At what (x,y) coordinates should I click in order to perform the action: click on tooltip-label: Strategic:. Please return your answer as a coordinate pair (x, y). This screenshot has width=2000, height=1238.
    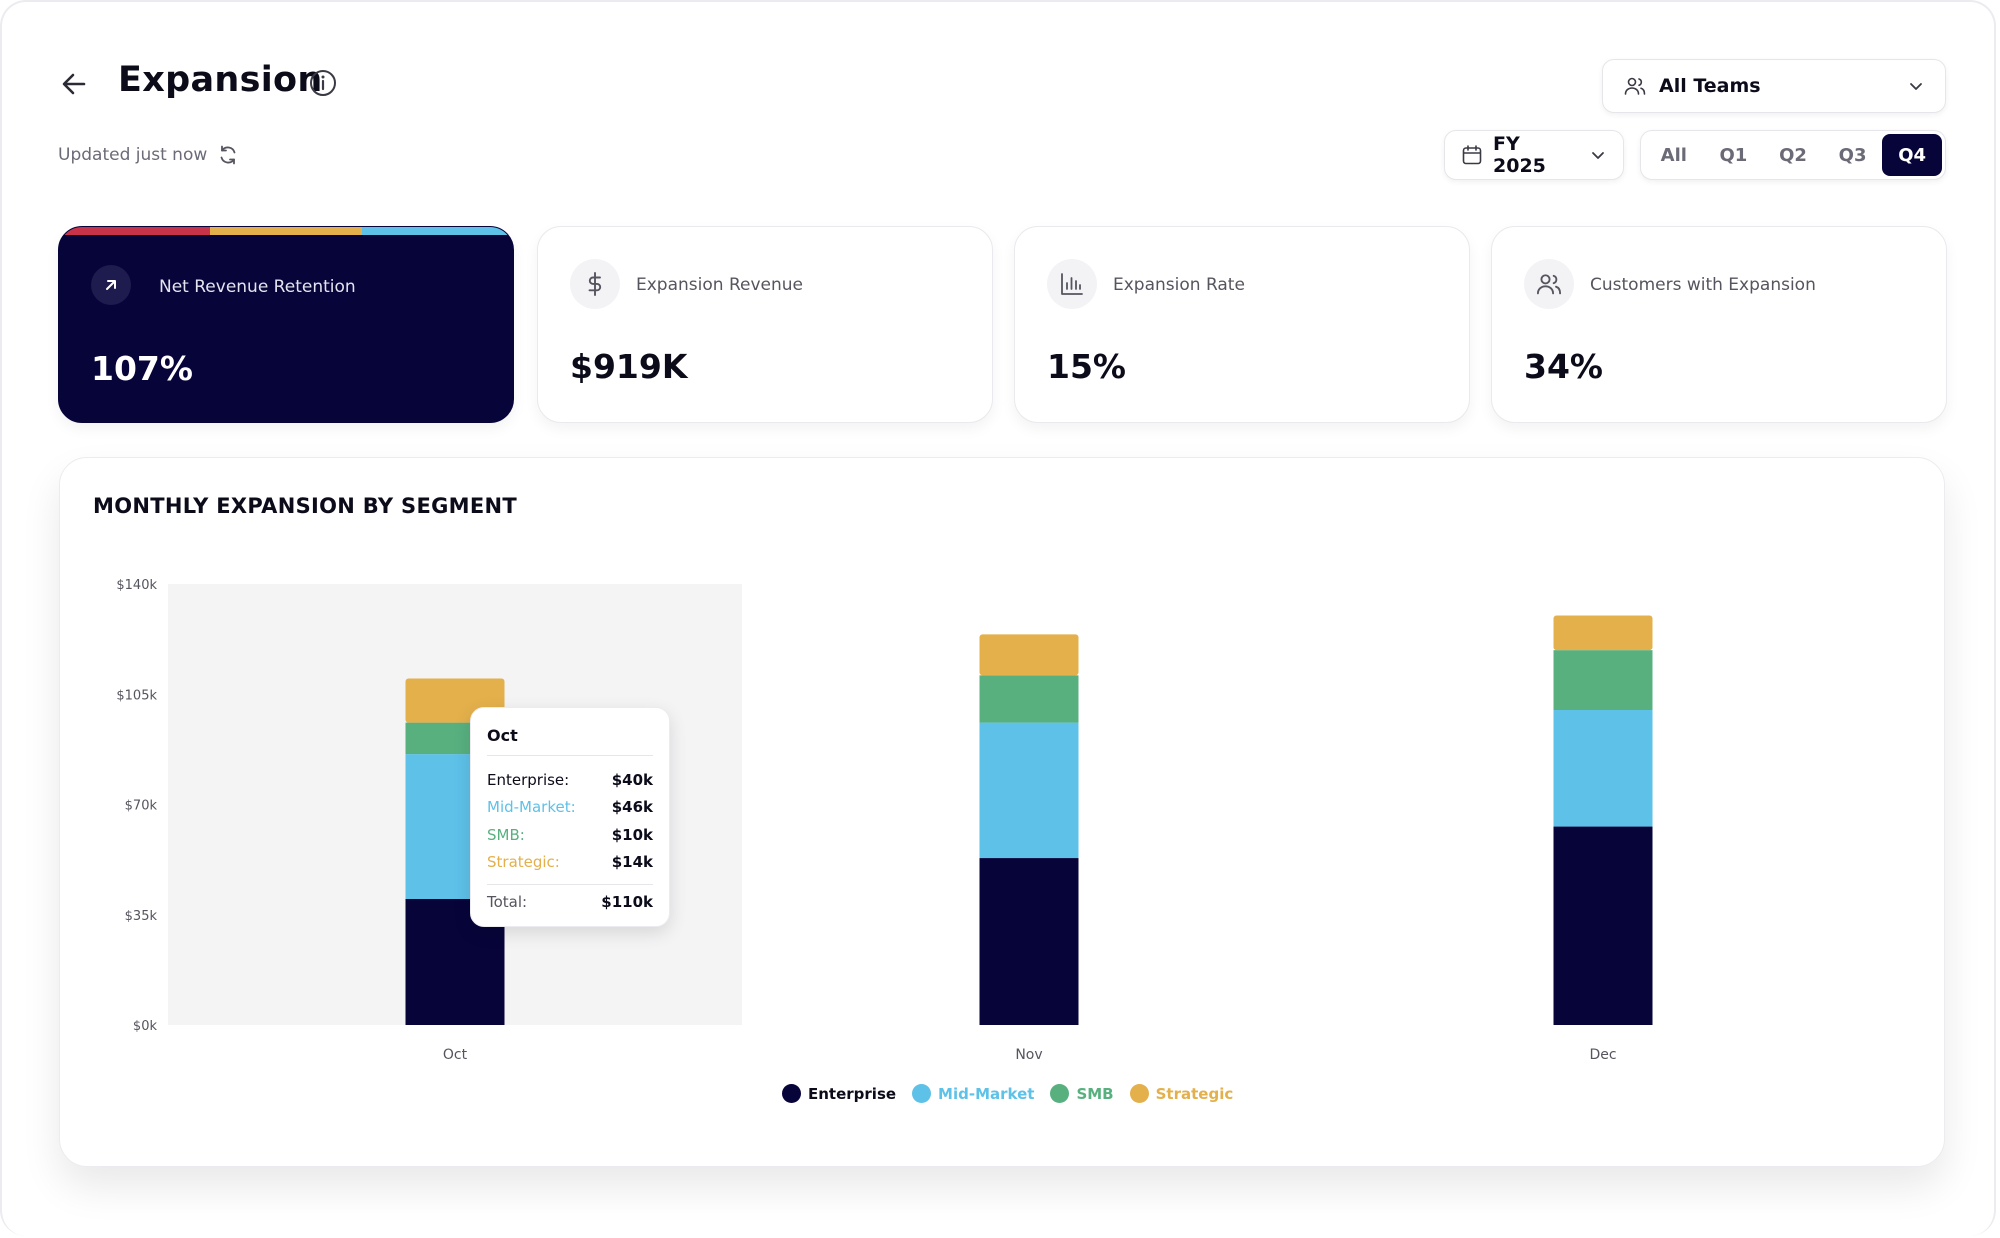
    Looking at the image, I should click on (523, 862).